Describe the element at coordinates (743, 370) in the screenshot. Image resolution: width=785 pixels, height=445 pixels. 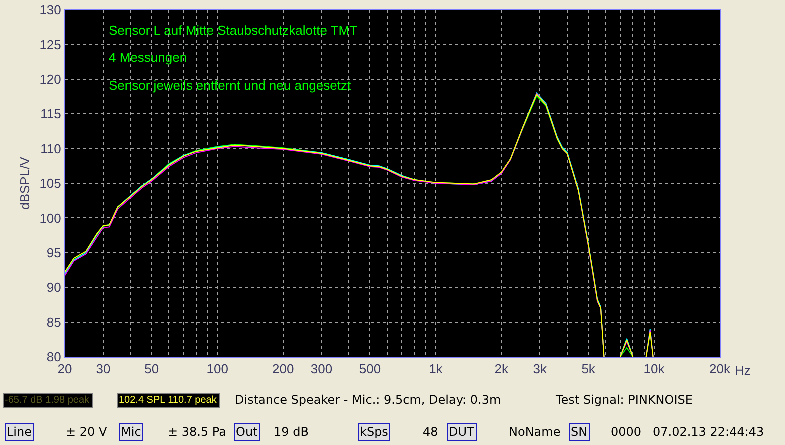
I see `x-axis-title: Hz` at that location.